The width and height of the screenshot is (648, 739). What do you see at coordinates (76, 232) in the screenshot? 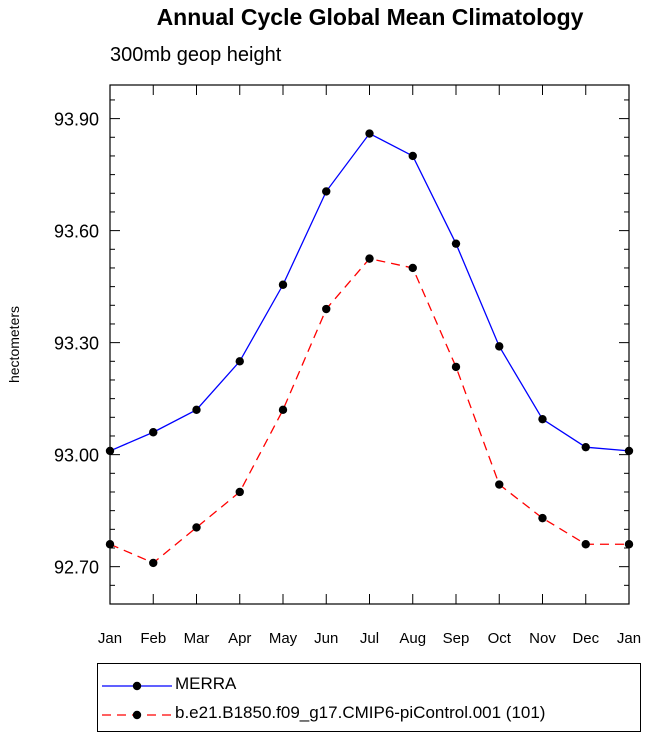
I see `y-tick-label: 93.60` at bounding box center [76, 232].